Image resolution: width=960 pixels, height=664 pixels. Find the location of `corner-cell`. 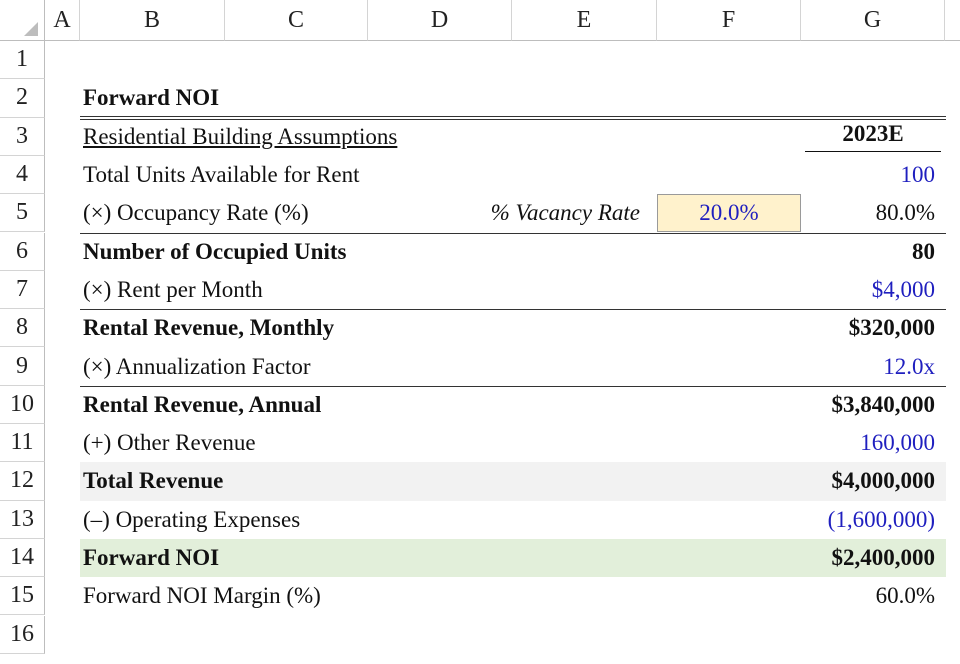

corner-cell is located at coordinates (22, 20).